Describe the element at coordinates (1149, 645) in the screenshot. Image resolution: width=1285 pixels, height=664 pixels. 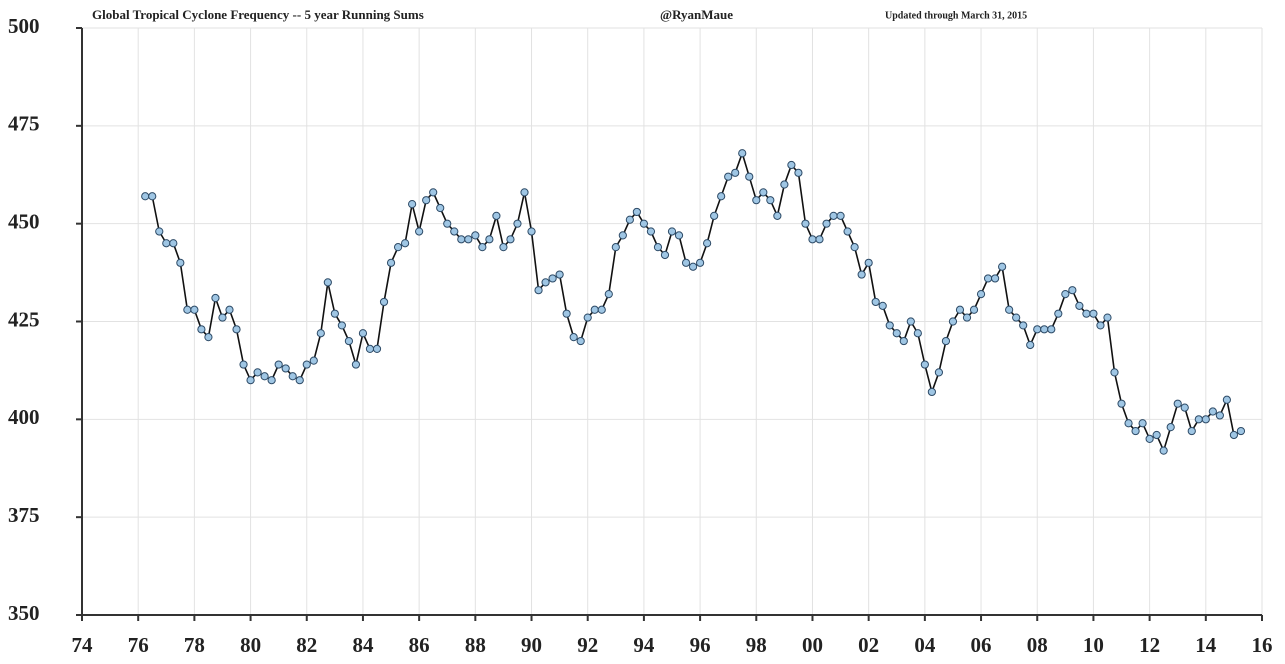
I see `x-tick-label: 12` at that location.